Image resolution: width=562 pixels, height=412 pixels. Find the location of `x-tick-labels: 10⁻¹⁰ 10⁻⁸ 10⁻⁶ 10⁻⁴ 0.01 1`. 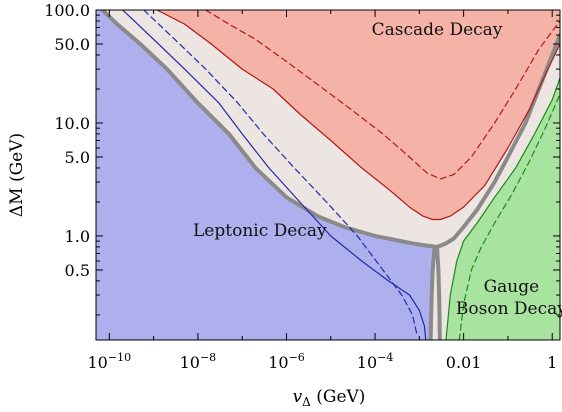

x-tick-labels: 10⁻¹⁰ 10⁻⁸ 10⁻⁶ 10⁻⁴ 0.01 1 is located at coordinates (323, 361).